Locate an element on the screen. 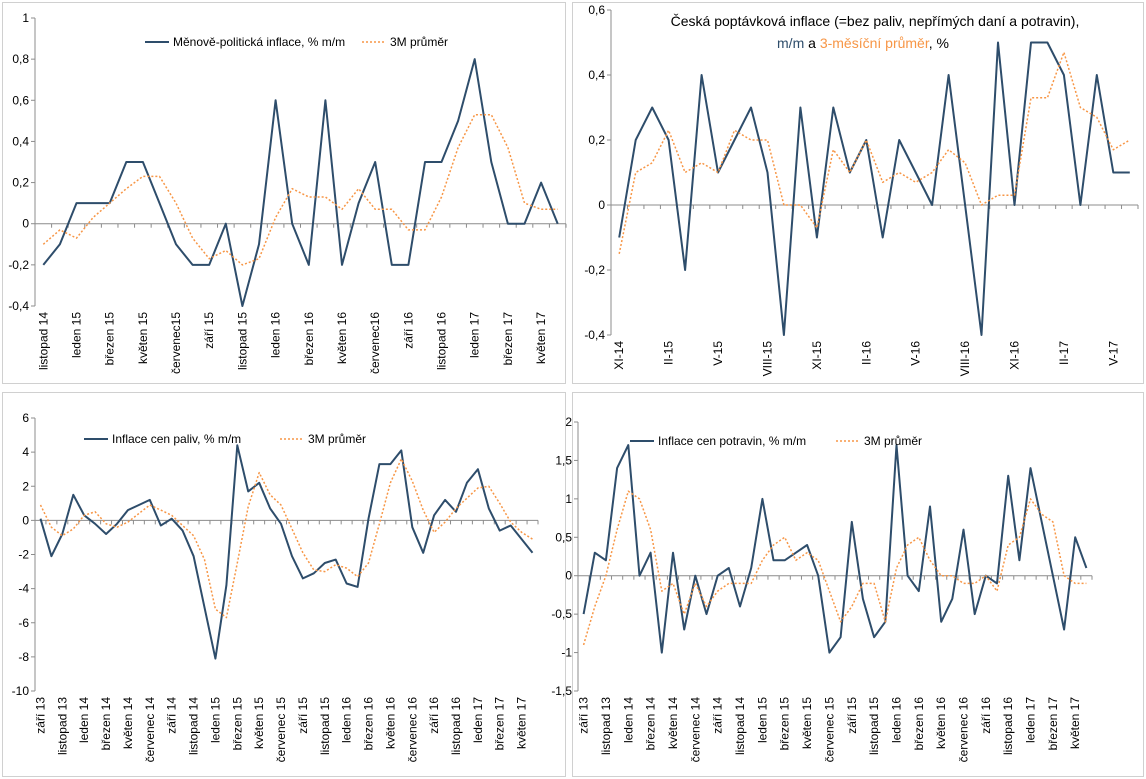 The image size is (1146, 779). x-tick-label: V-15 is located at coordinates (718, 353).